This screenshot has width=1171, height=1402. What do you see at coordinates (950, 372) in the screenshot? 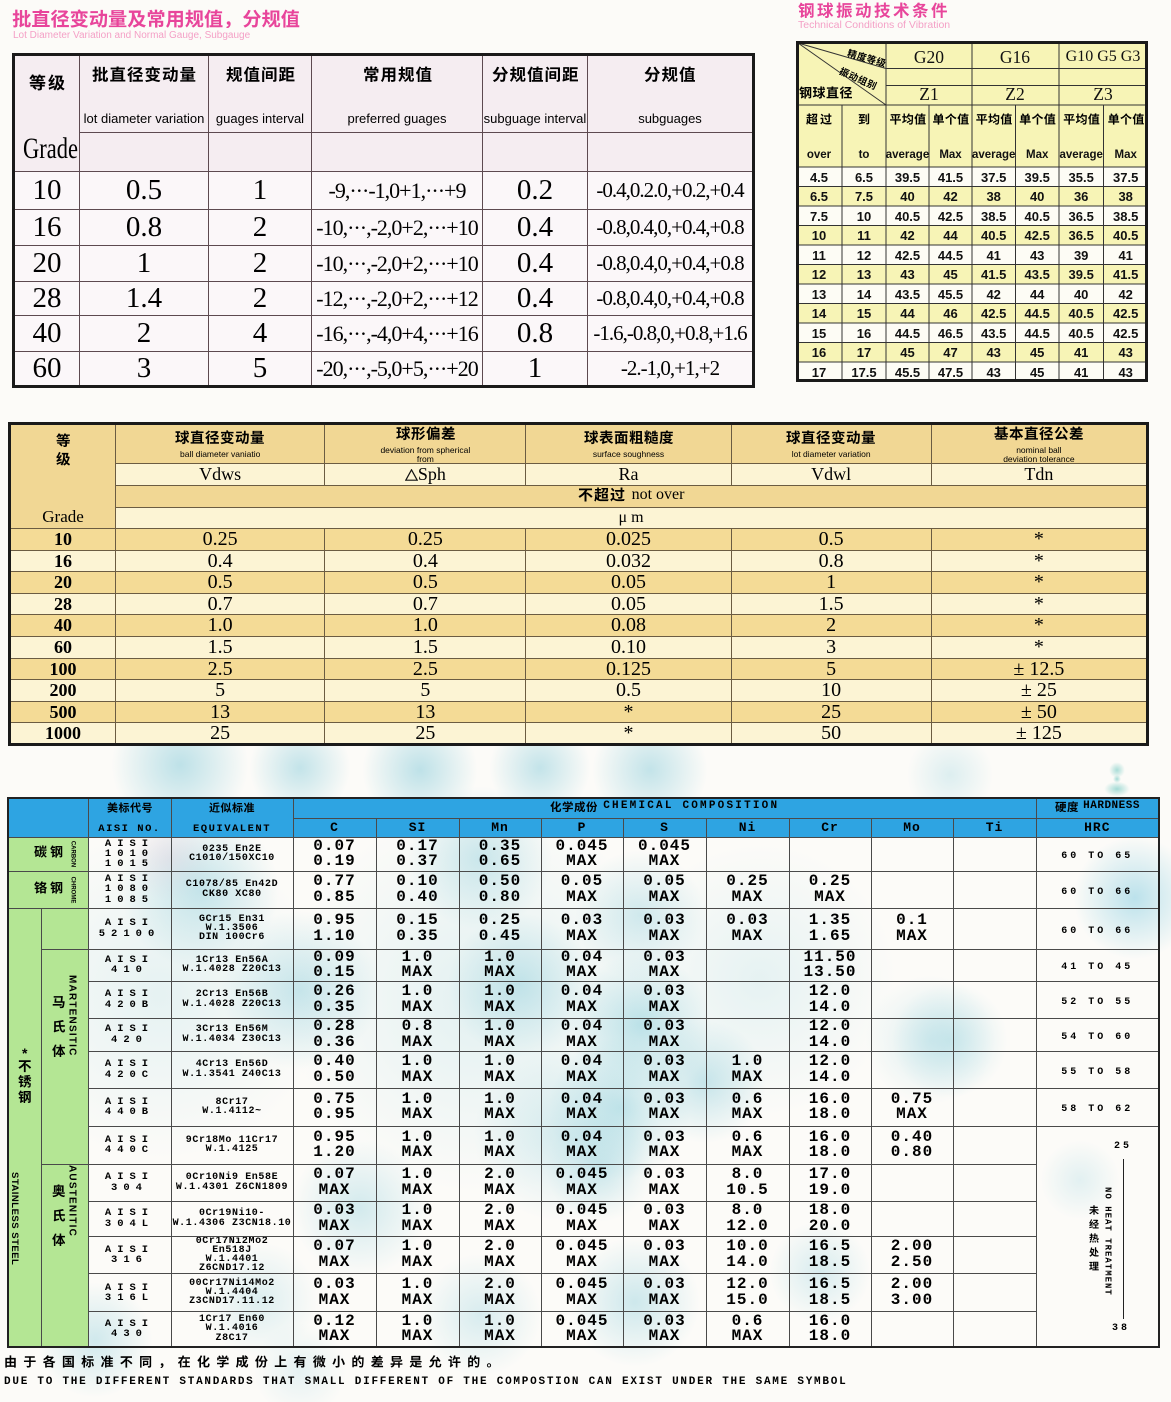
I see `svg-text: 47.5` at bounding box center [950, 372].